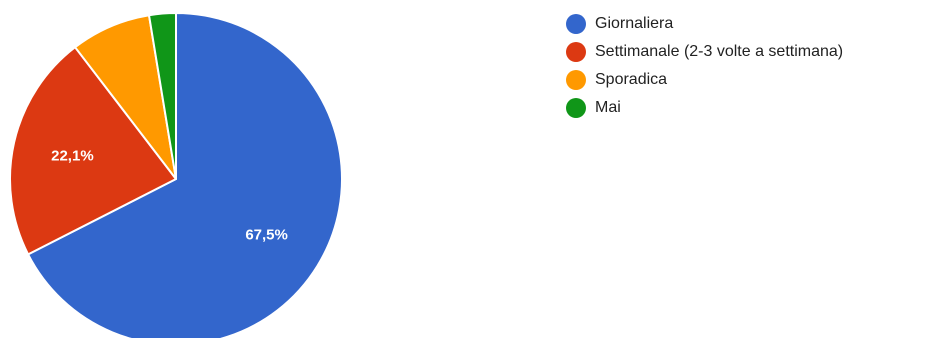  I want to click on legend-label: Giornaliera, so click(634, 23).